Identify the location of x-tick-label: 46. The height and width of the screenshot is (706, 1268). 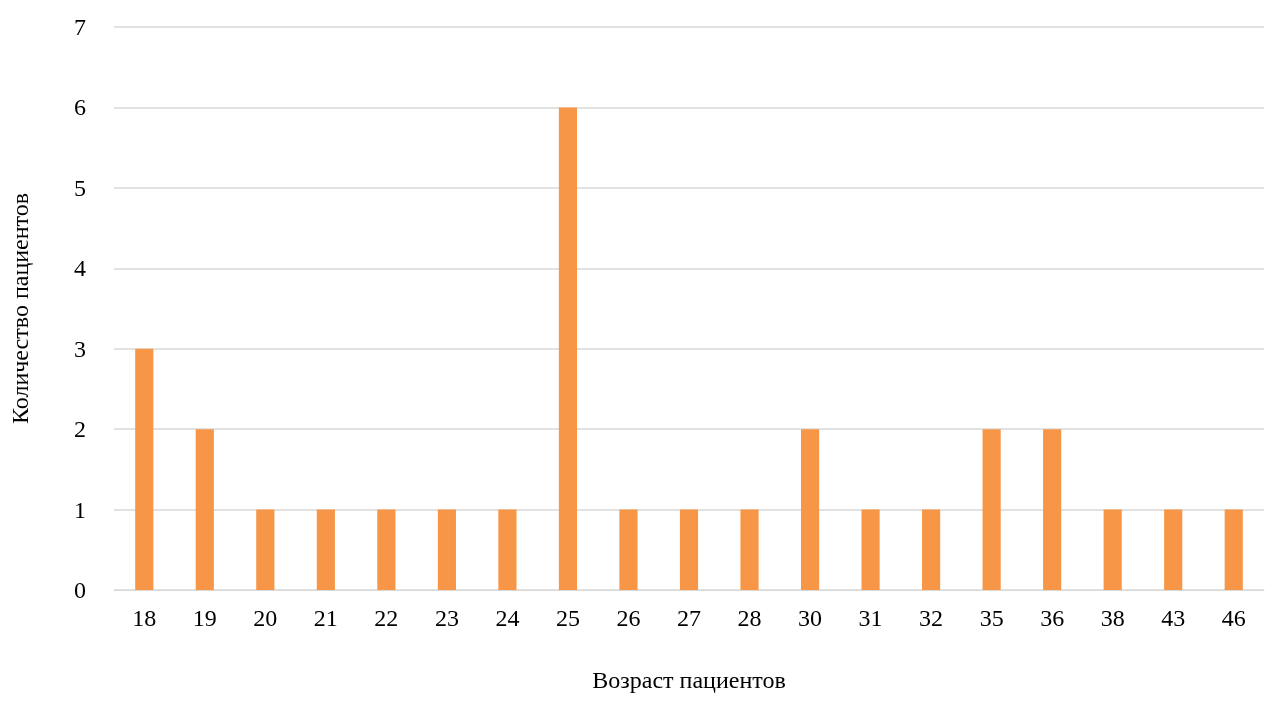
(1233, 618).